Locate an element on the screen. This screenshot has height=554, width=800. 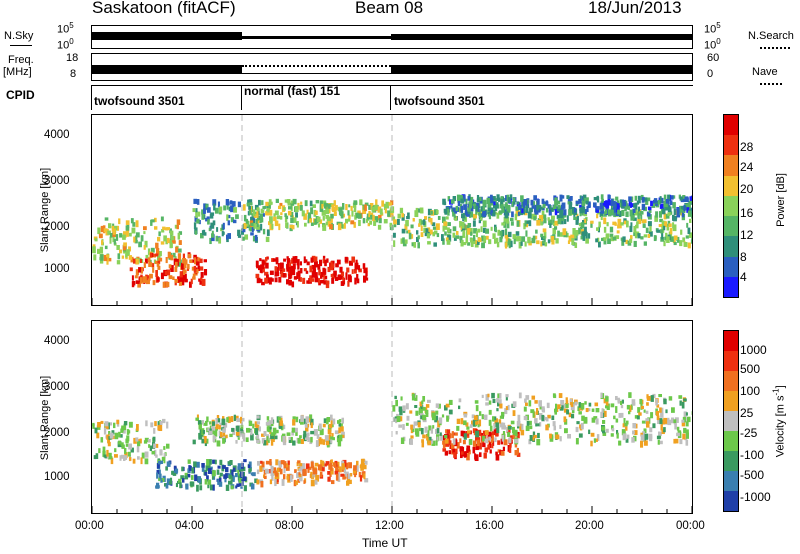
cpid-segment-3: twofsound 3501 is located at coordinates (439, 101).